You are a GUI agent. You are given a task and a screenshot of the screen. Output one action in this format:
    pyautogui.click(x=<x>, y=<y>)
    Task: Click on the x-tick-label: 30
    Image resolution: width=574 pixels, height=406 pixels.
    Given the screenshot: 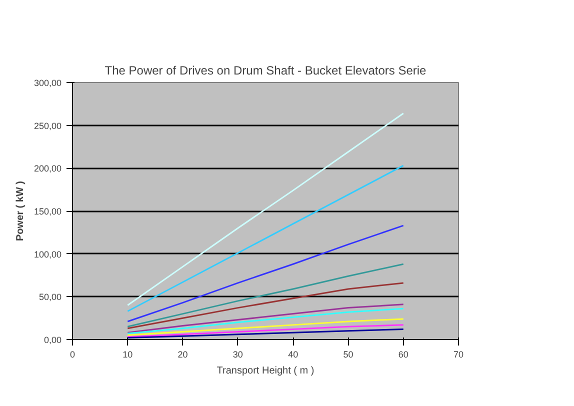 What is the action you would take?
    pyautogui.click(x=237, y=355)
    